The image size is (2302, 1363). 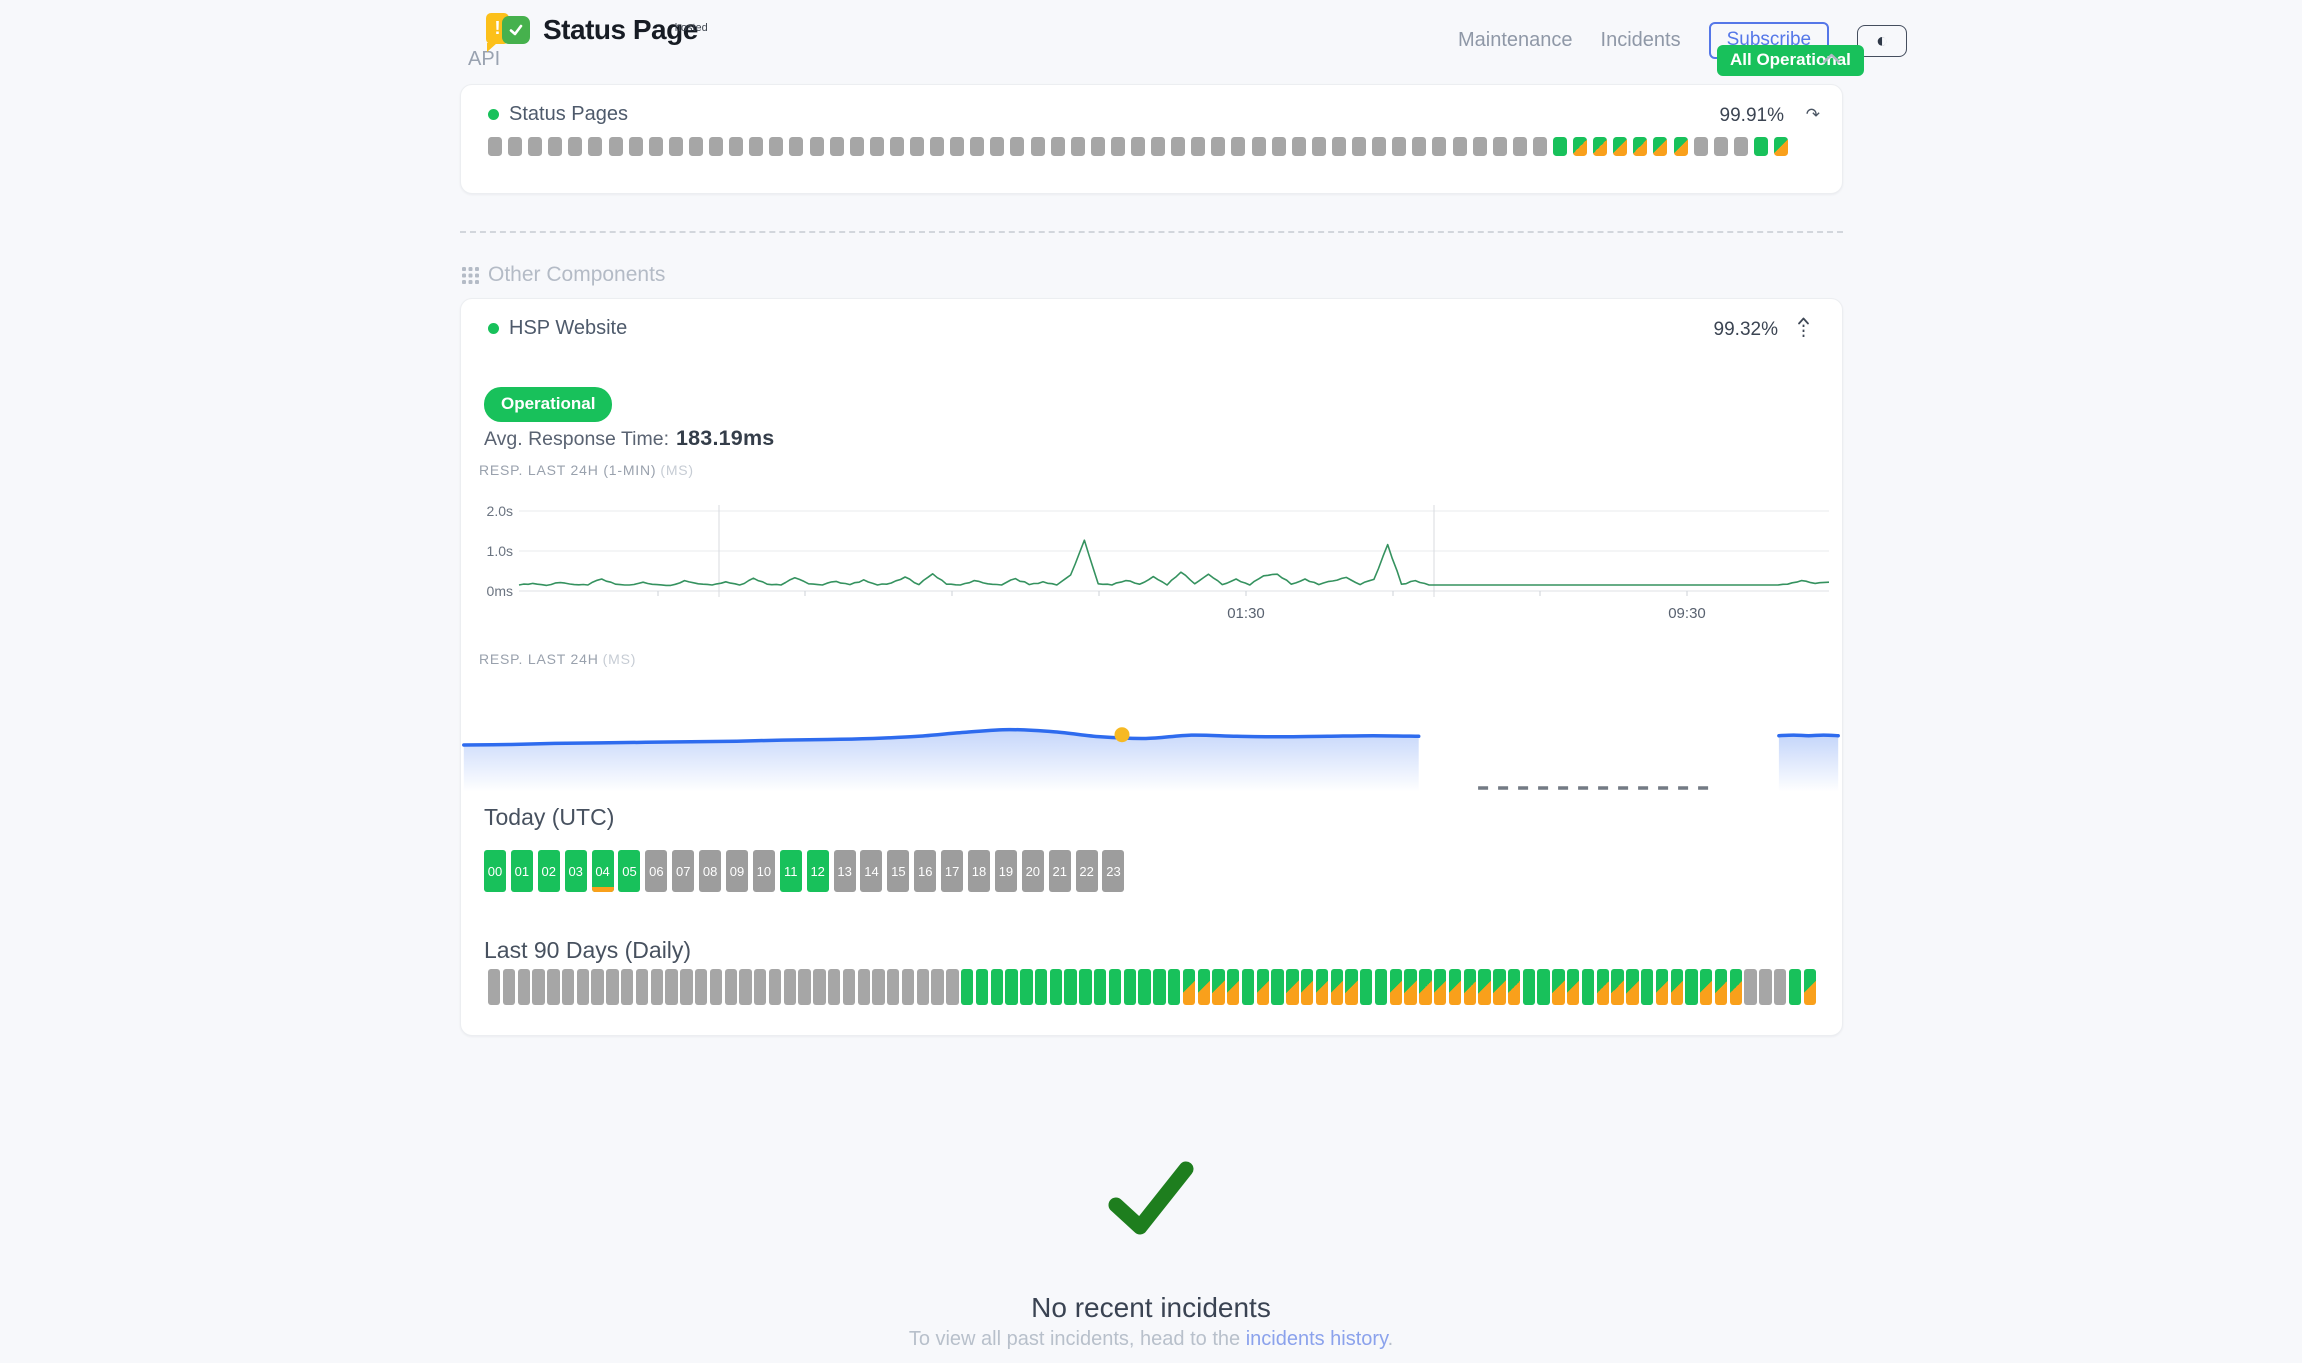 I want to click on hour-cell: 07, so click(x=683, y=871).